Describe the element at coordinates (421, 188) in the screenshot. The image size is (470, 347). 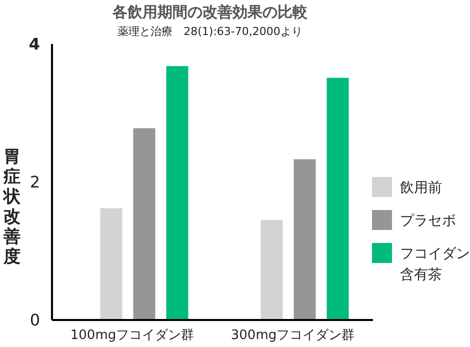
I see `legend-label: 飲用前` at that location.